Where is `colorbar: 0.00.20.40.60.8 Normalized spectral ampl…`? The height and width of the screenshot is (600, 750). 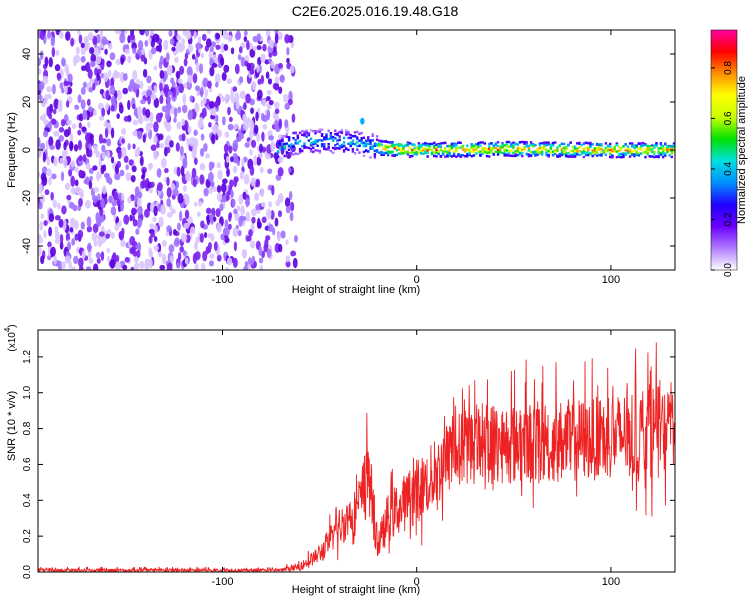 colorbar: 0.00.20.40.60.8 Normalized spectral ampl… is located at coordinates (729, 153).